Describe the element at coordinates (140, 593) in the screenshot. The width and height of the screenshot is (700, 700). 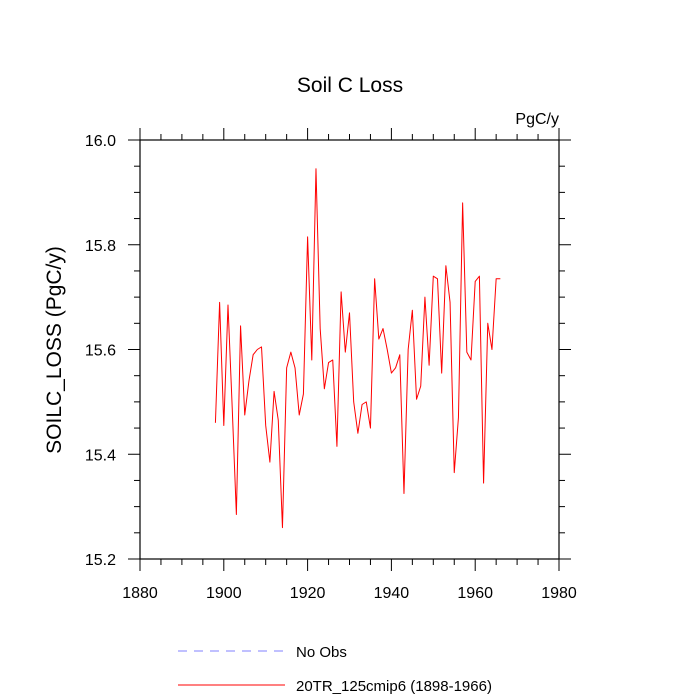
I see `x-tick-label: 1880` at that location.